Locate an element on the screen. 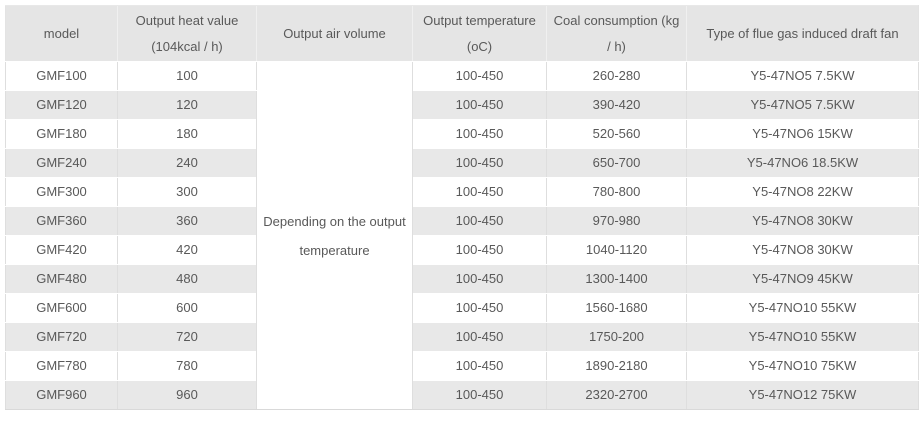  cell-coal-consumption: 520-560 is located at coordinates (616, 134).